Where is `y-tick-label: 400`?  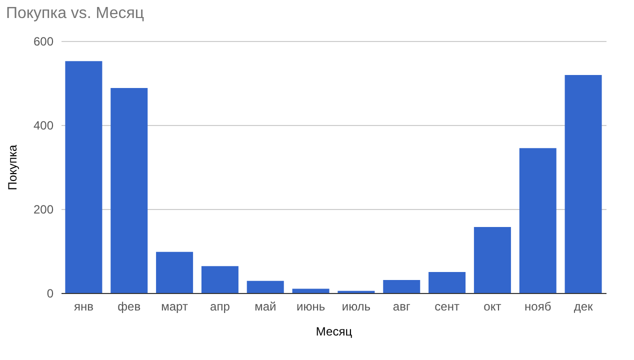
y-tick-label: 400 is located at coordinates (43, 125).